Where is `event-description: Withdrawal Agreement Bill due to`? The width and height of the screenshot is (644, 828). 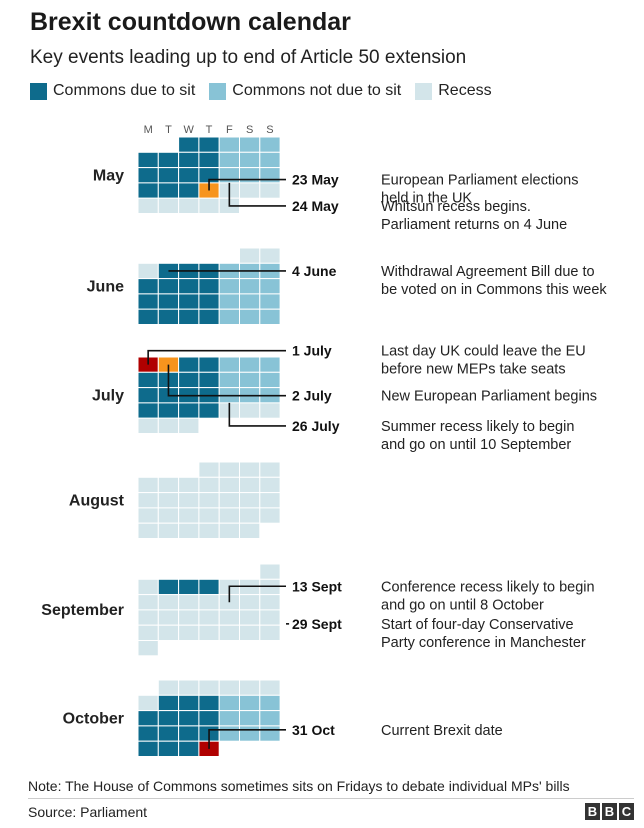
event-description: Withdrawal Agreement Bill due to is located at coordinates (488, 272).